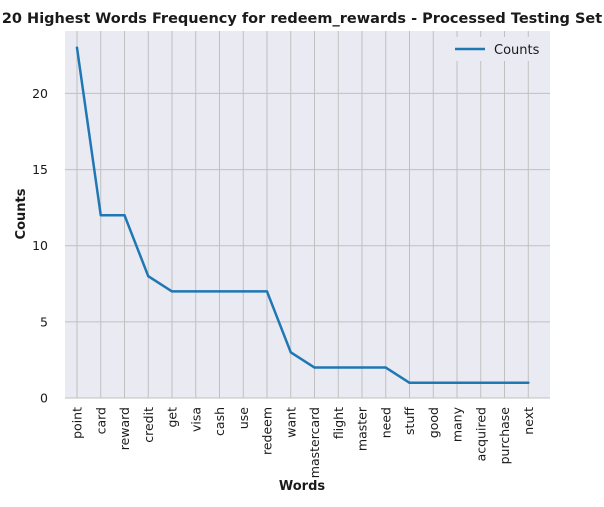 The image size is (604, 507). I want to click on x-tick-label: reward, so click(124, 428).